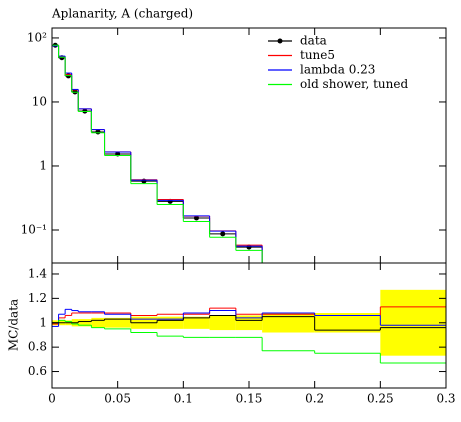  What do you see at coordinates (14, 325) in the screenshot?
I see `y-axis-label: MC/data` at bounding box center [14, 325].